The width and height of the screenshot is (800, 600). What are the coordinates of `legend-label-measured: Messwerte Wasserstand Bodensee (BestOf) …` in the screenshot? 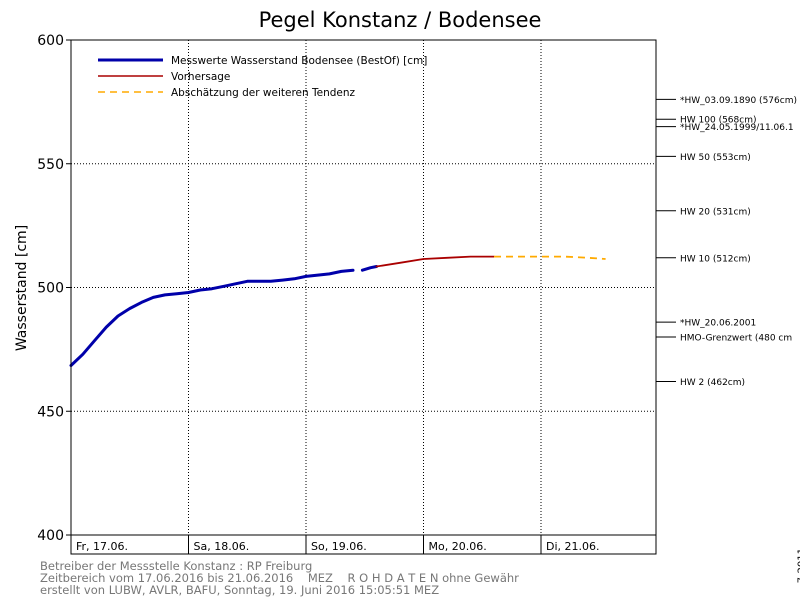 It's located at (299, 61).